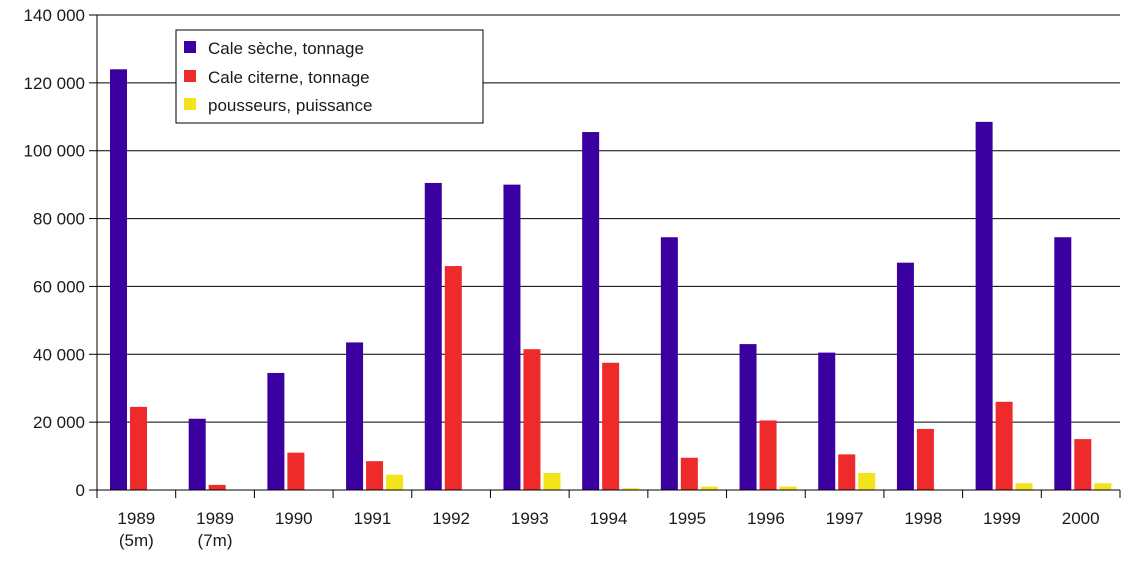  I want to click on y-tick-label-1: 20 000, so click(59, 422).